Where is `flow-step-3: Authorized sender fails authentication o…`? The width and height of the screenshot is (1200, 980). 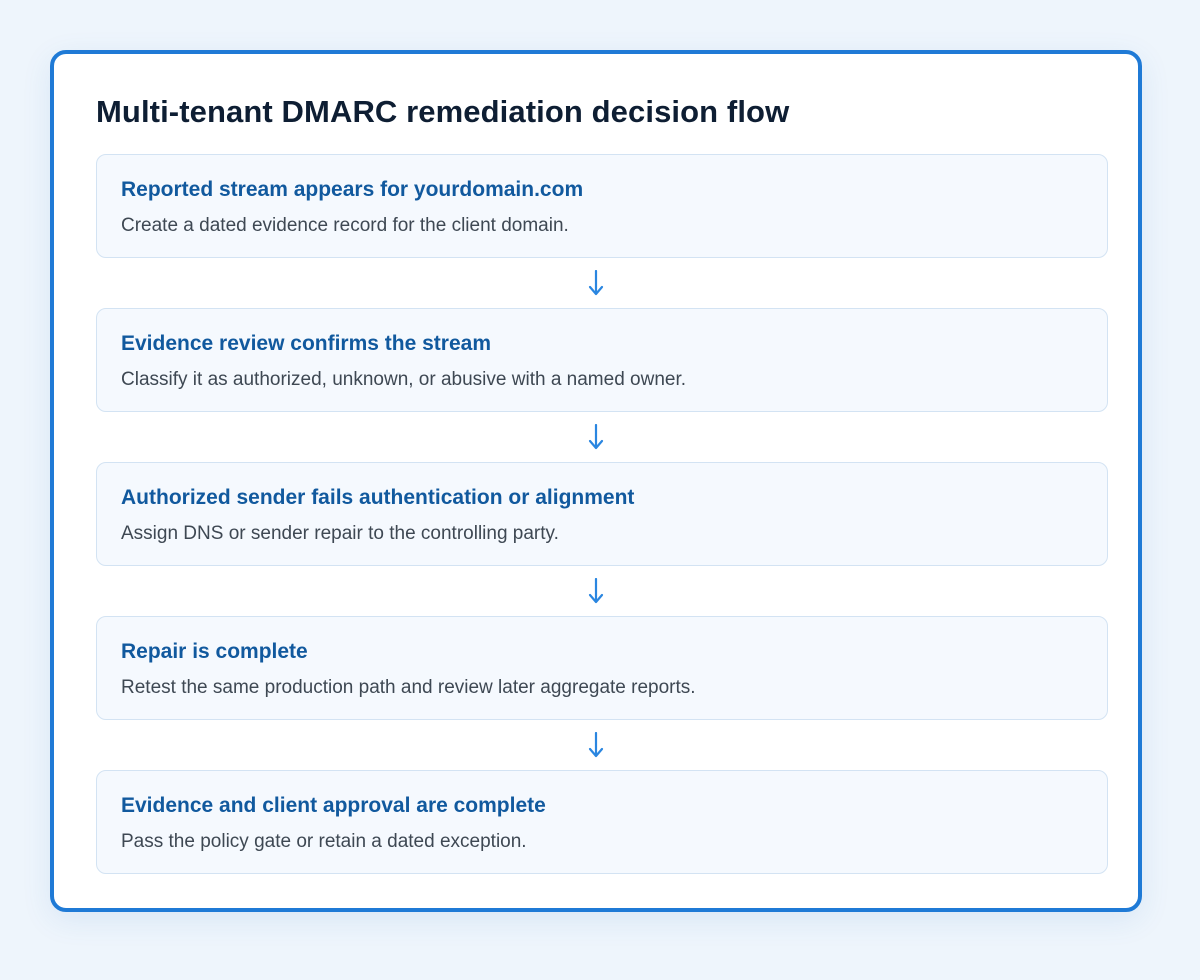
flow-step-3: Authorized sender fails authentication o… is located at coordinates (602, 514).